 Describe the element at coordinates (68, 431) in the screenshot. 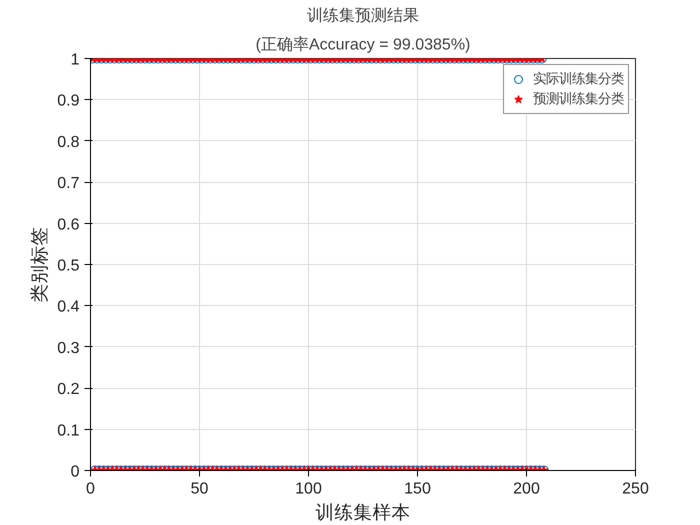

I see `y-tick-label: 0.1` at that location.